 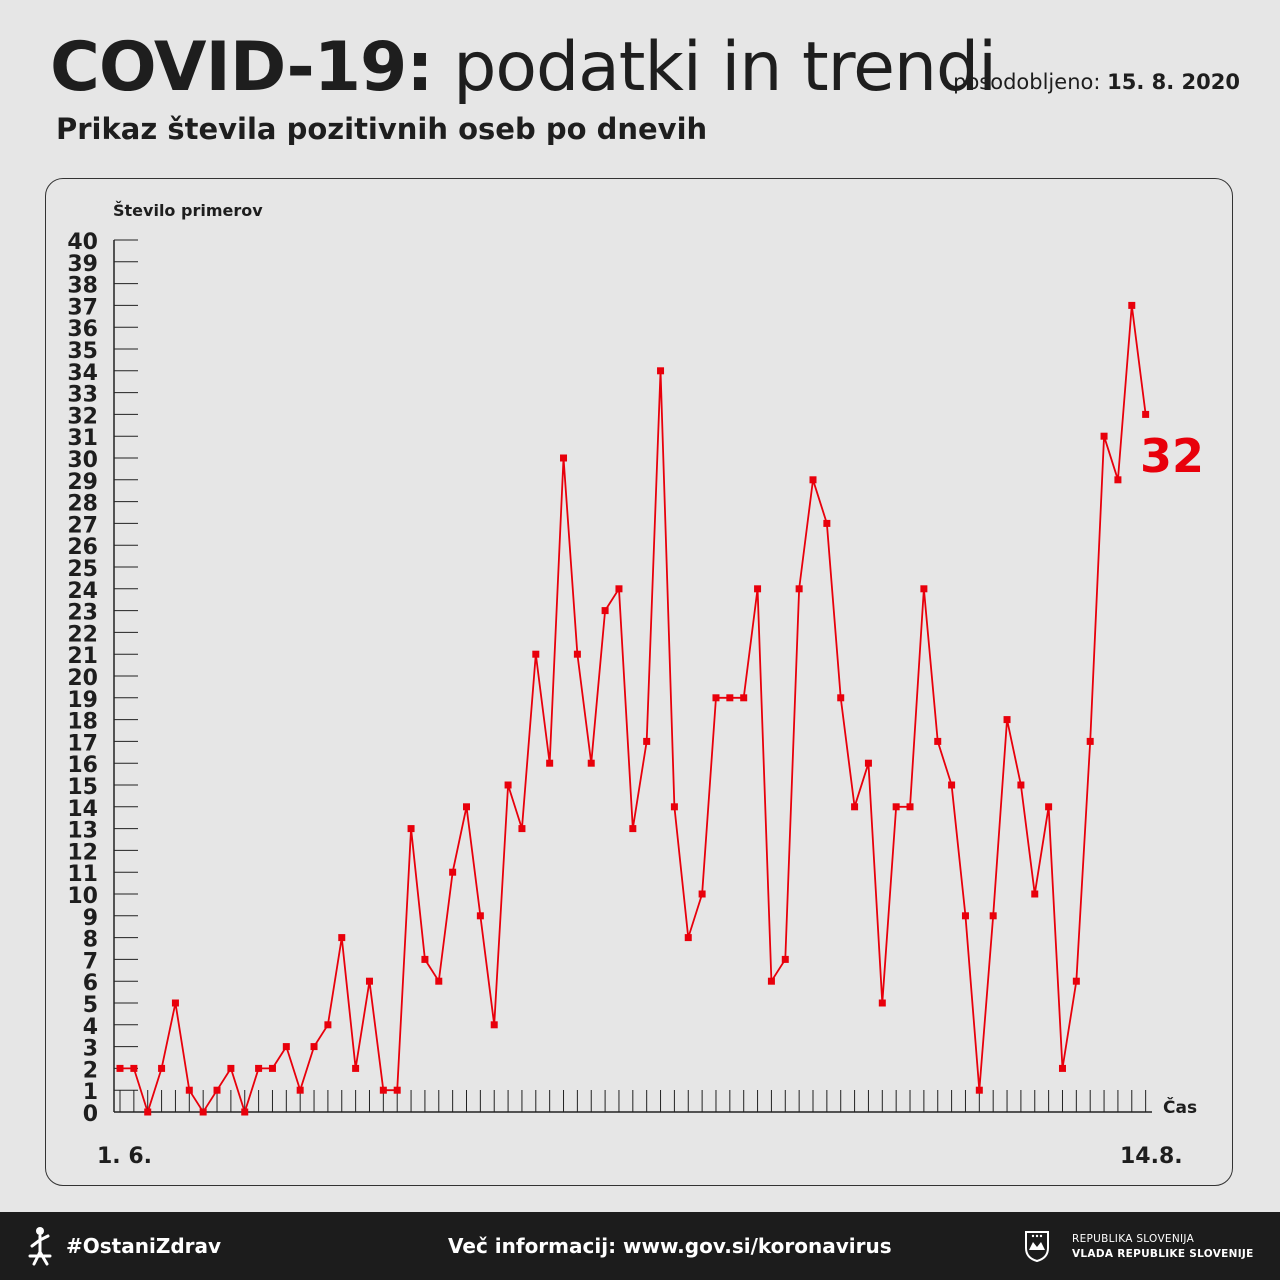 I want to click on more-info-link: Več informacij: www.gov.si/koronavirus, so click(x=670, y=1246).